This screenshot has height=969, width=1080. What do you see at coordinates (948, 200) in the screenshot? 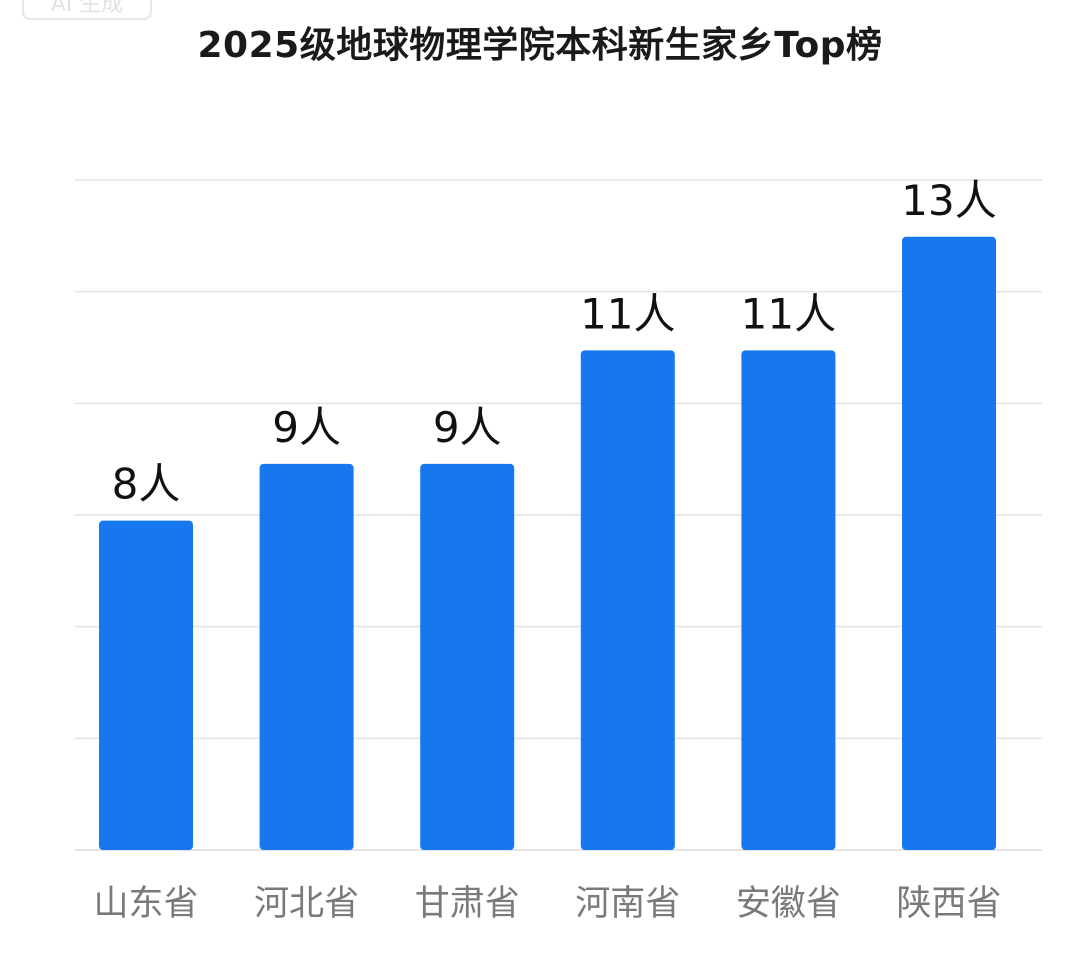
I see `data-label: 13人` at bounding box center [948, 200].